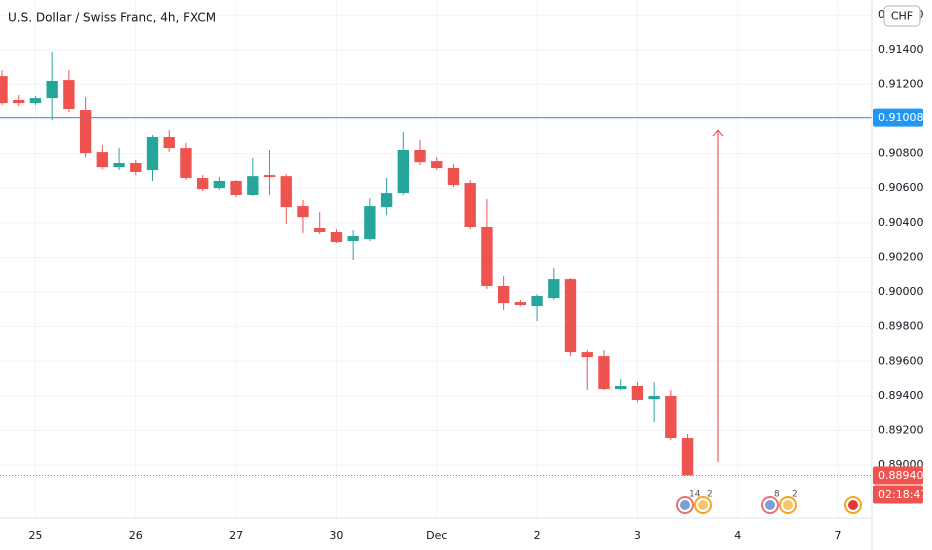 This screenshot has height=550, width=932. What do you see at coordinates (901, 83) in the screenshot?
I see `y-tick-label: 0.91200` at bounding box center [901, 83].